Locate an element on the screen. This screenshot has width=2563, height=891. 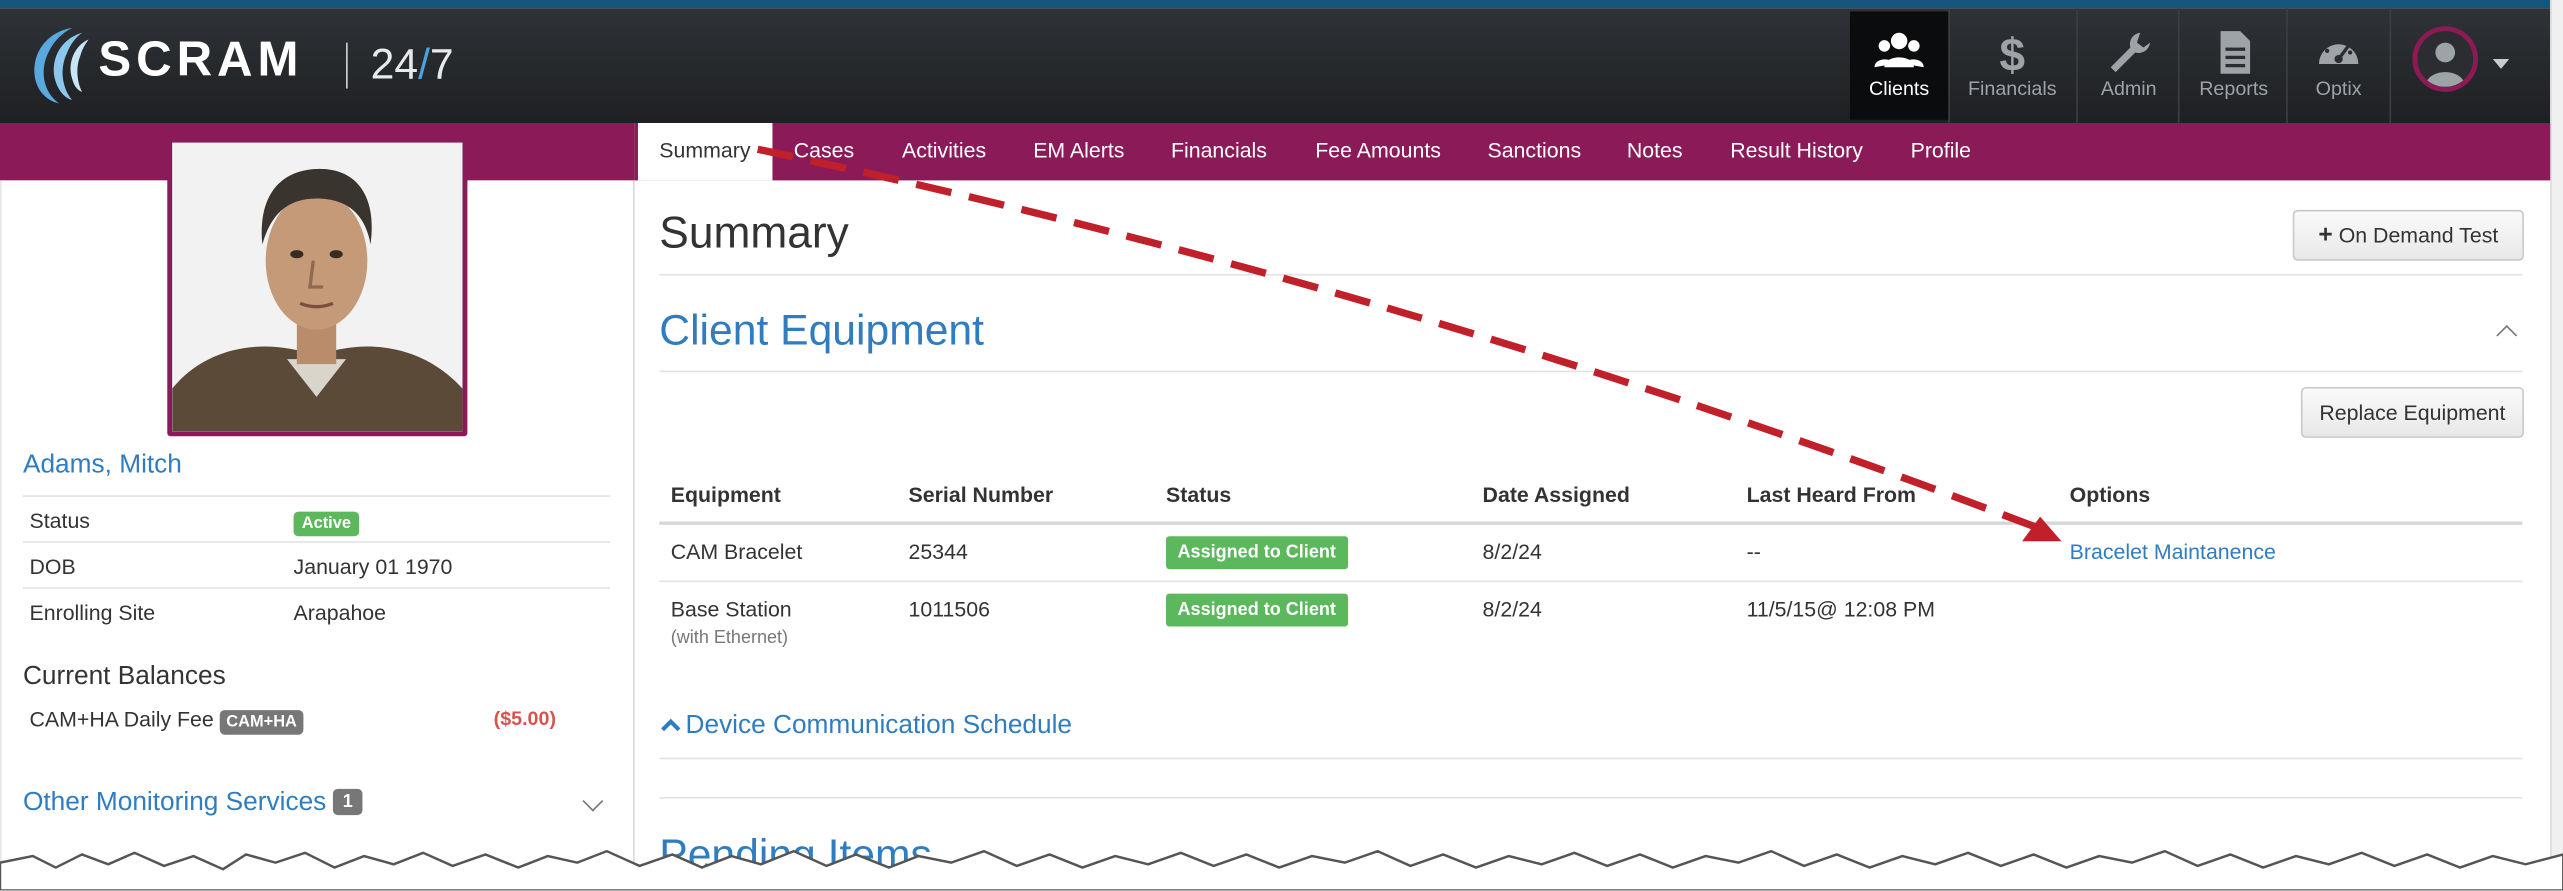
nav-label: Optix is located at coordinates (2338, 89).